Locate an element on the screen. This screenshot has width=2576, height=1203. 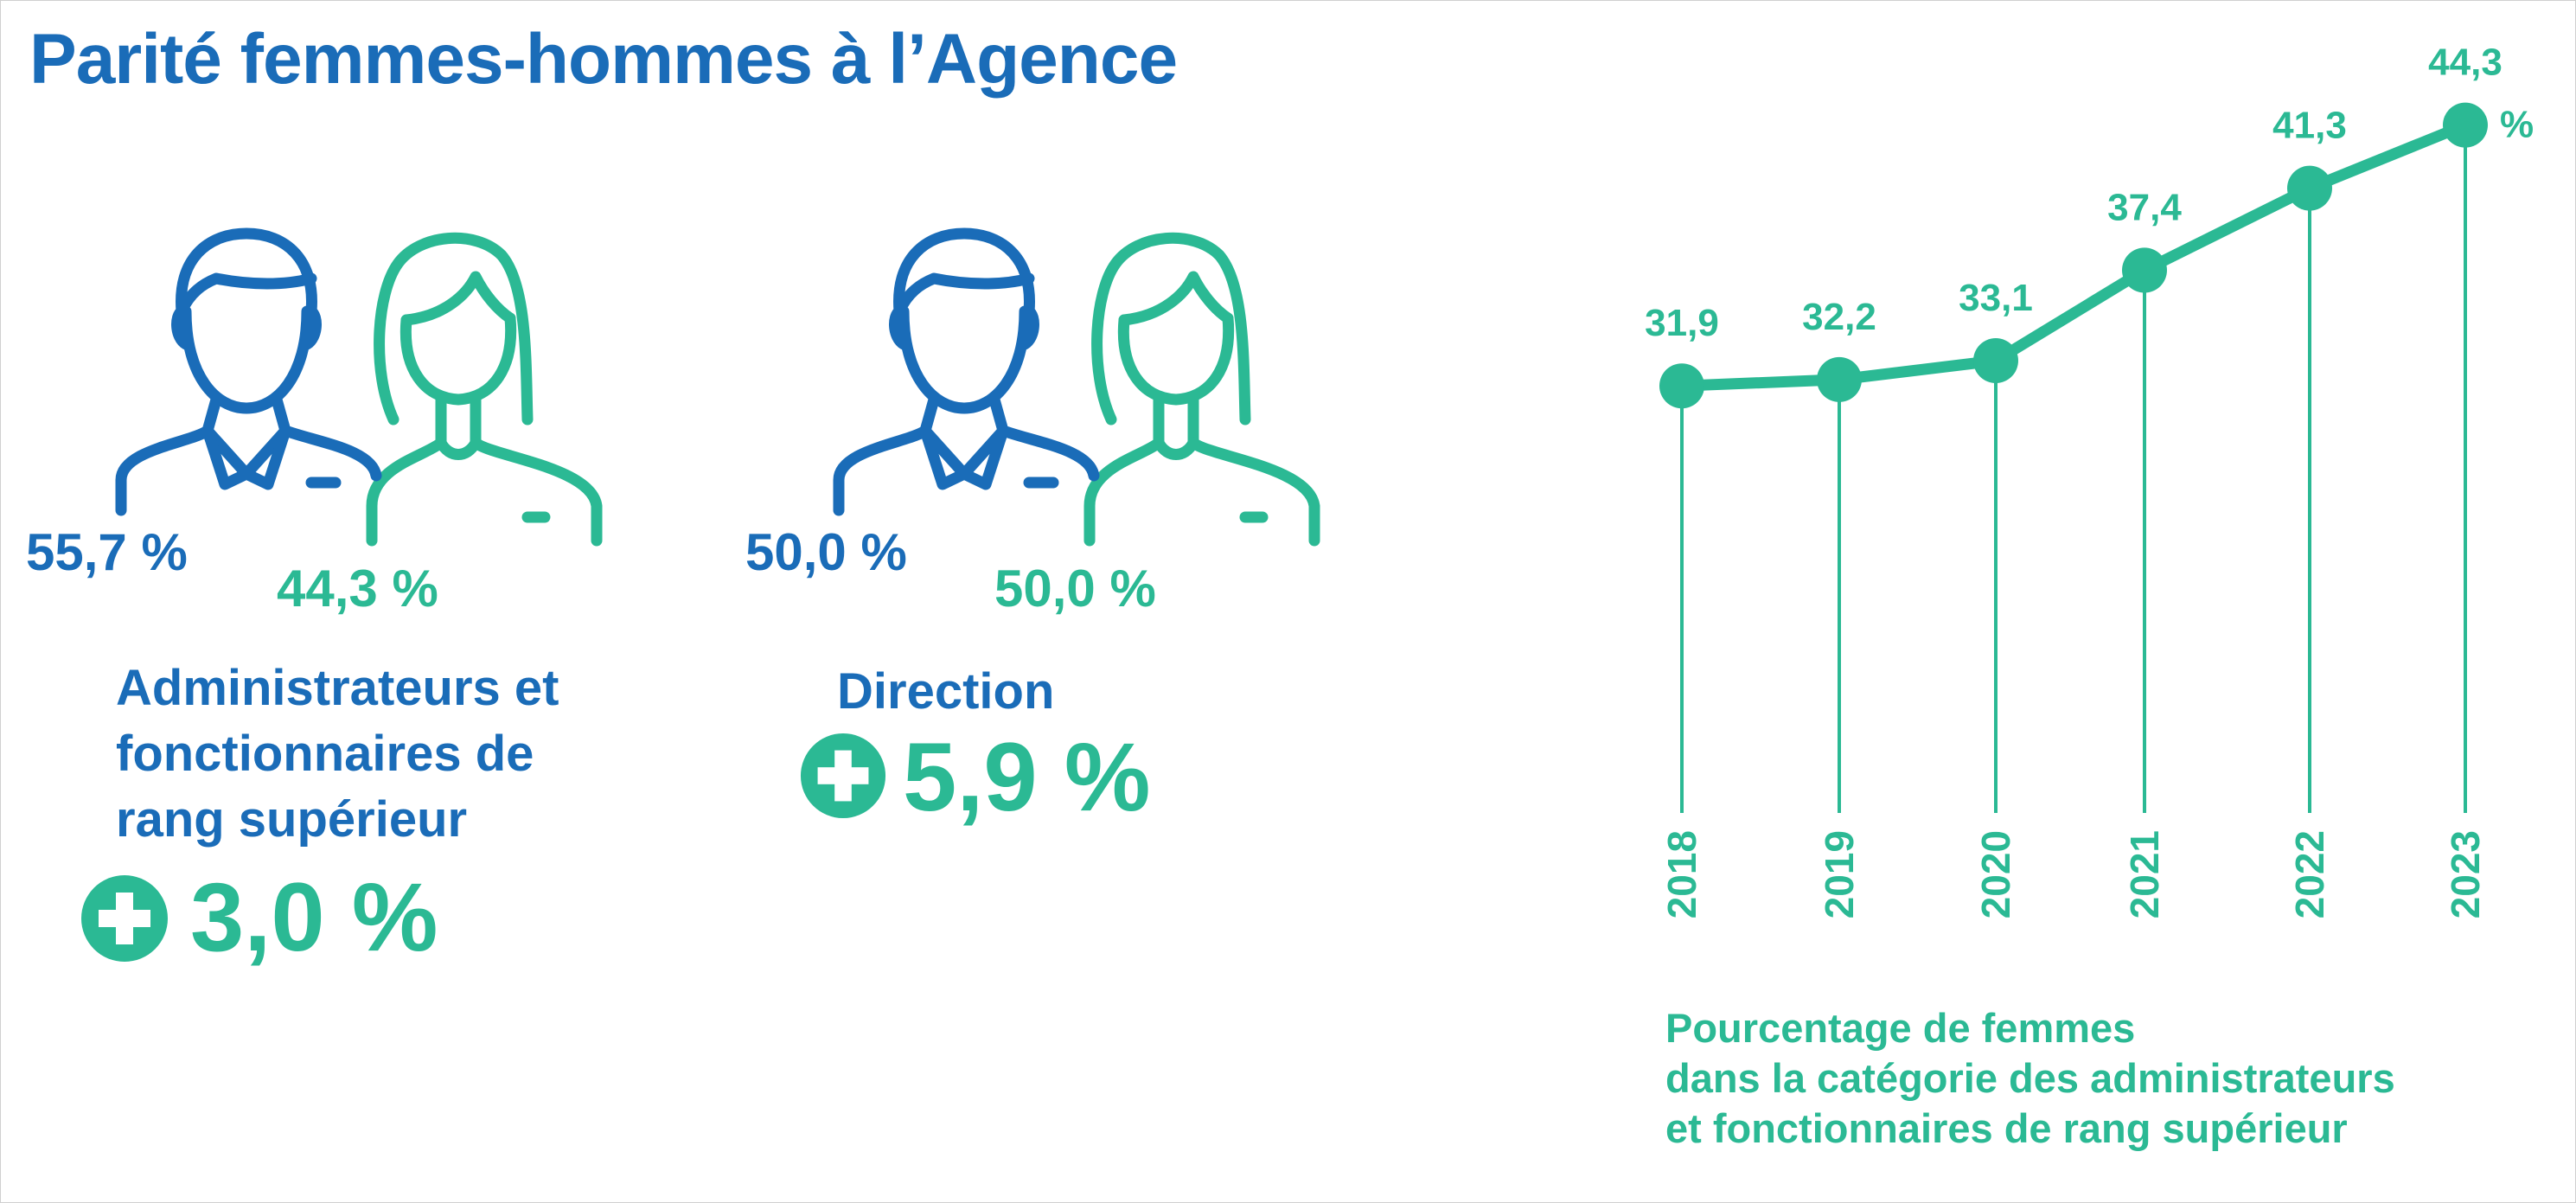
men-percentage-label: 50,0 % is located at coordinates (826, 552).